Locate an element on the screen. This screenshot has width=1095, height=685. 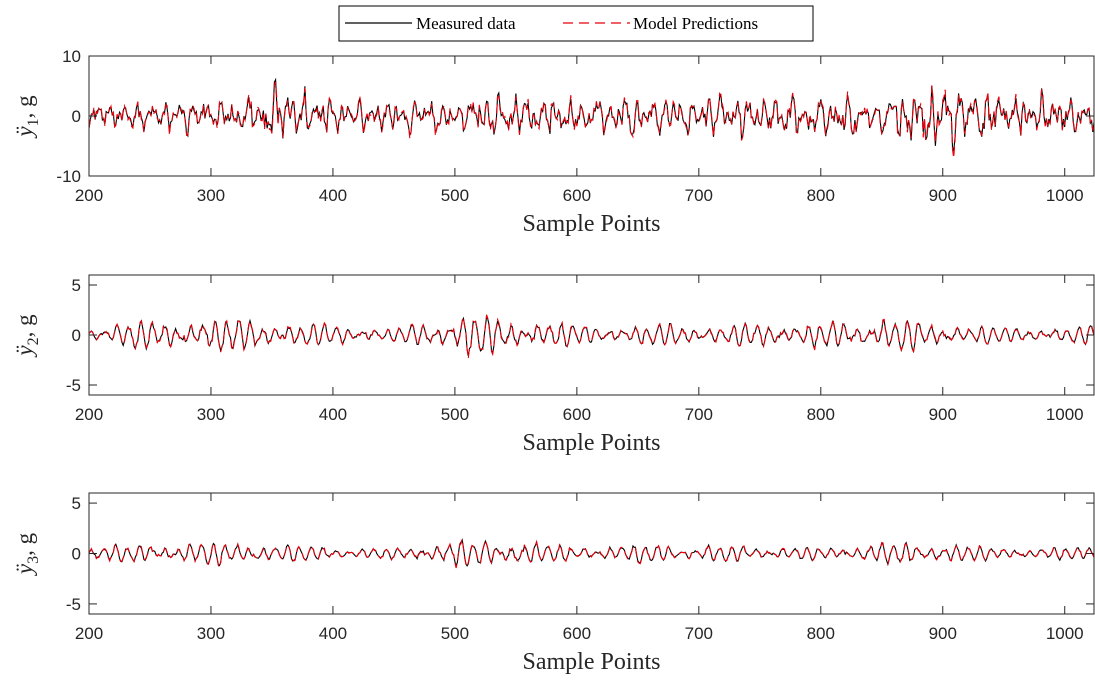
y-axis-label: ÿ1, g is located at coordinates (27, 117).